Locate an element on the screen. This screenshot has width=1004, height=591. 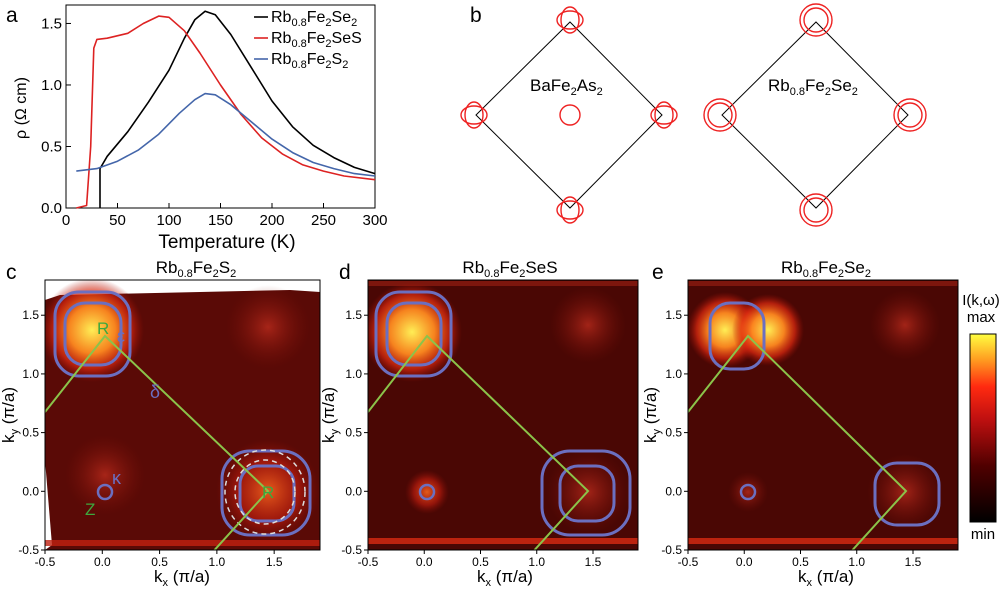
x-tick-label: 200 is located at coordinates (271, 220).